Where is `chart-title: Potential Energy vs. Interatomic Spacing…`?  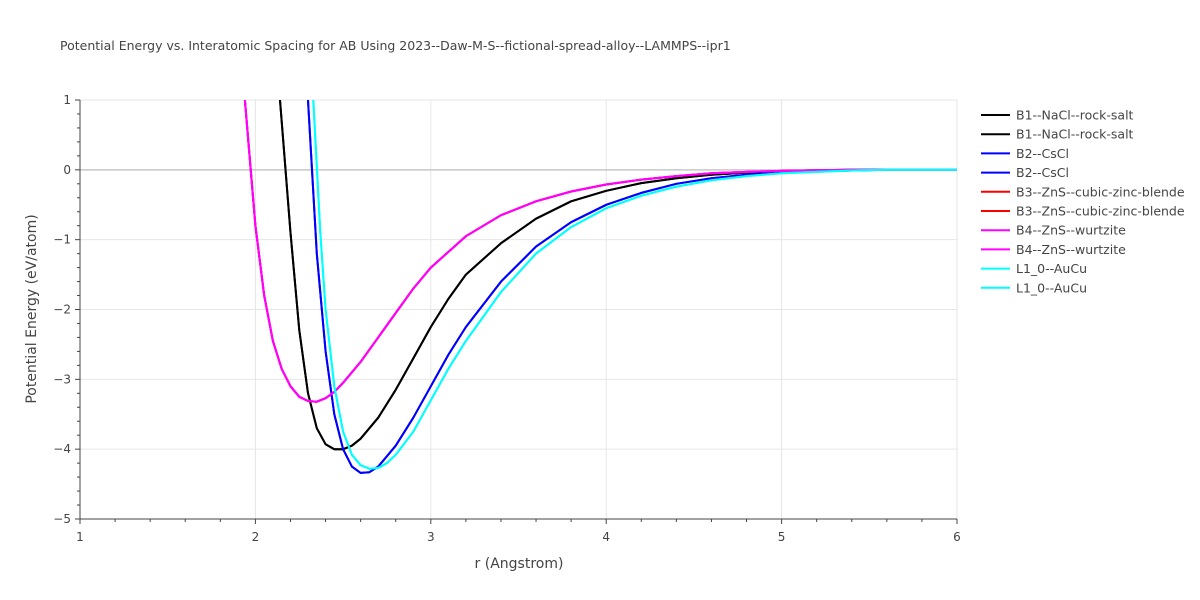 chart-title: Potential Energy vs. Interatomic Spacing… is located at coordinates (395, 45).